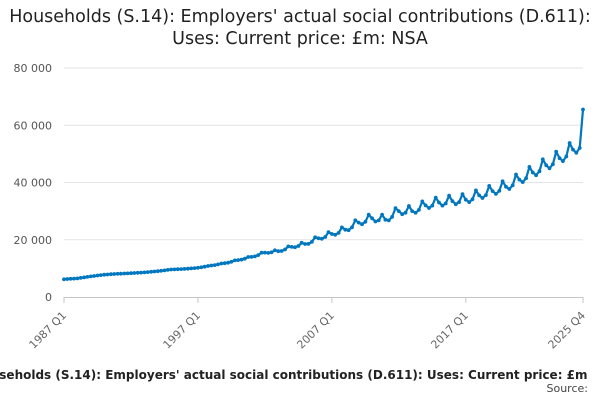 The width and height of the screenshot is (600, 400). I want to click on x-tick-label: 2017 Q1, so click(449, 330).